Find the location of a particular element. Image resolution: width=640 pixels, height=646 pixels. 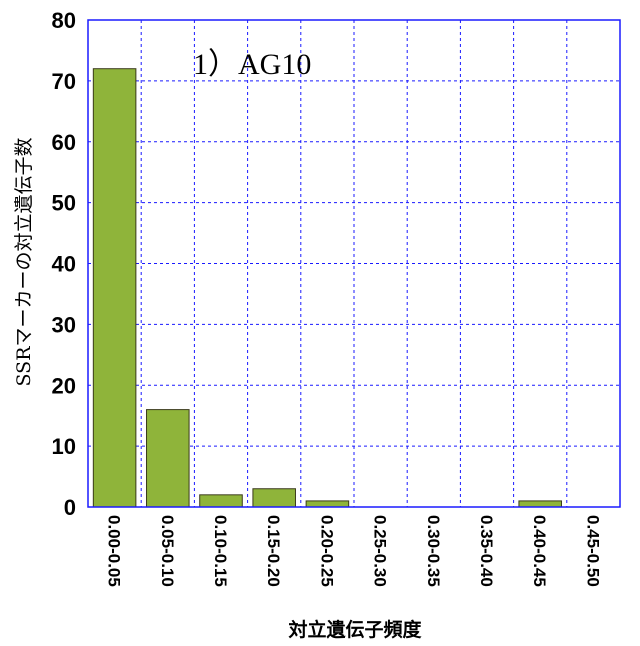

y-tick-label: 40 is located at coordinates (64, 264).